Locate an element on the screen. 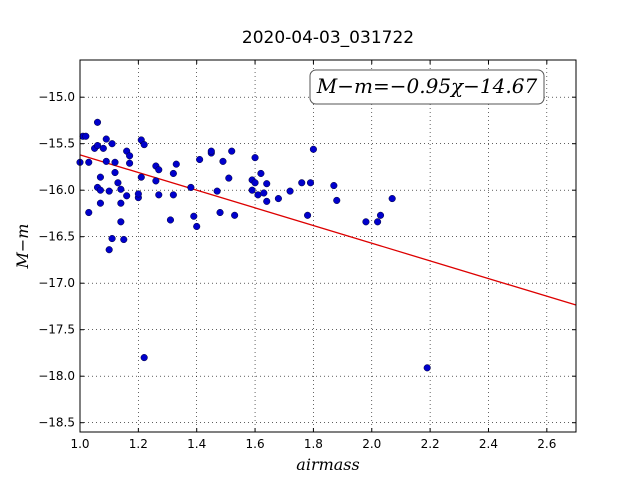 This screenshot has height=480, width=640. x-tick-label: 1.8 is located at coordinates (313, 444).